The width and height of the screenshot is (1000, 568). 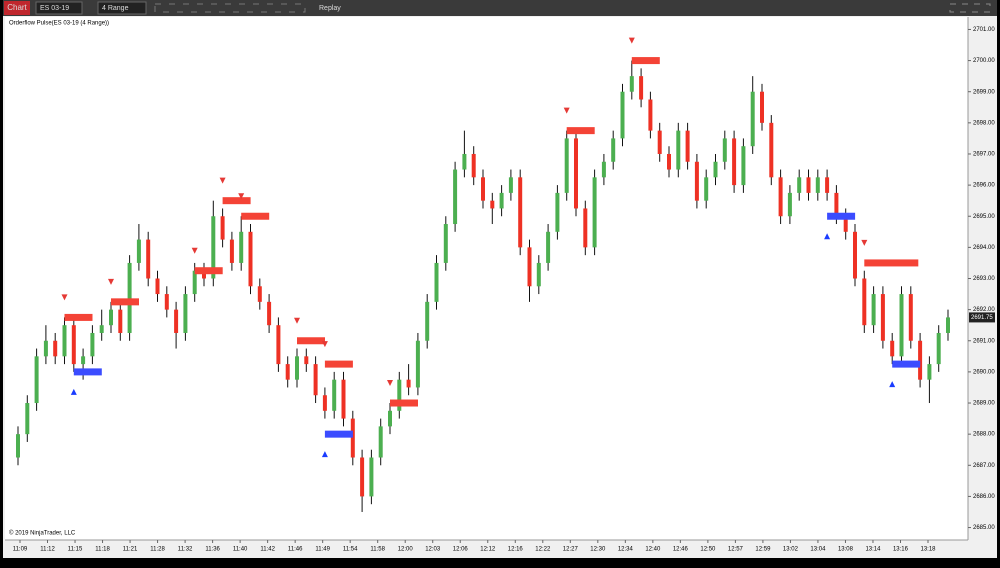 I want to click on x-tick-label: 11:12, so click(x=47, y=550).